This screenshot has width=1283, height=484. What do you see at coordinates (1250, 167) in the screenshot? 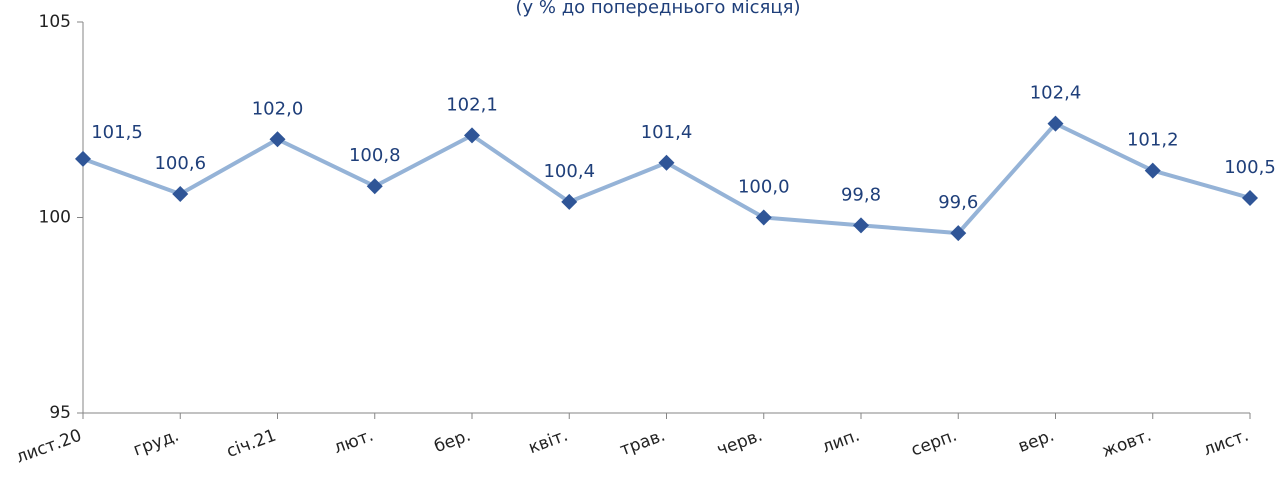
I see `value-label: 100,5` at bounding box center [1250, 167].